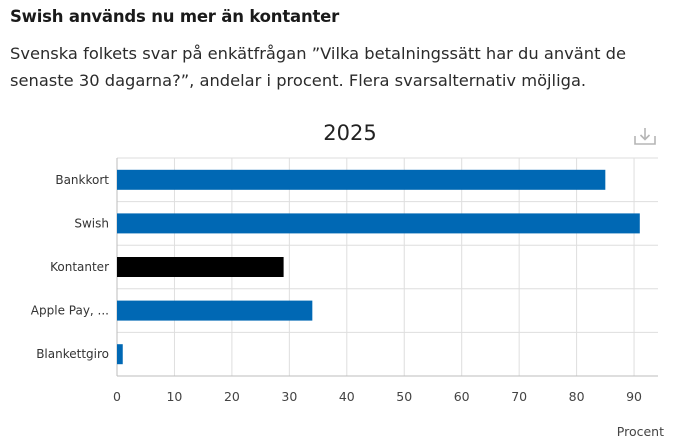 The image size is (700, 440). I want to click on x-tick-label: 10, so click(174, 396).